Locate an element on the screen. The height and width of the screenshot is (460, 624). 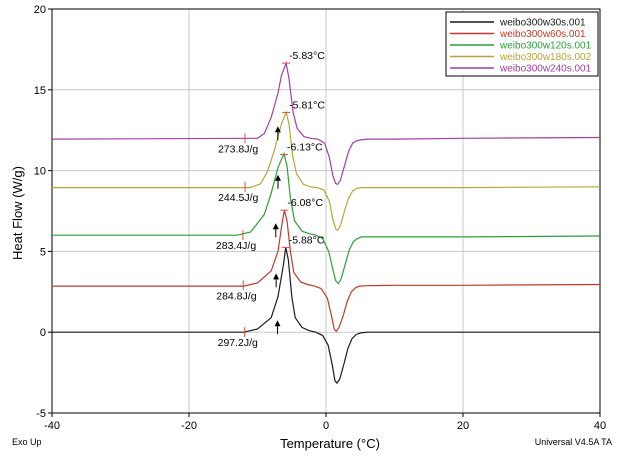
footer-left-text: Exo Up is located at coordinates (27, 442).